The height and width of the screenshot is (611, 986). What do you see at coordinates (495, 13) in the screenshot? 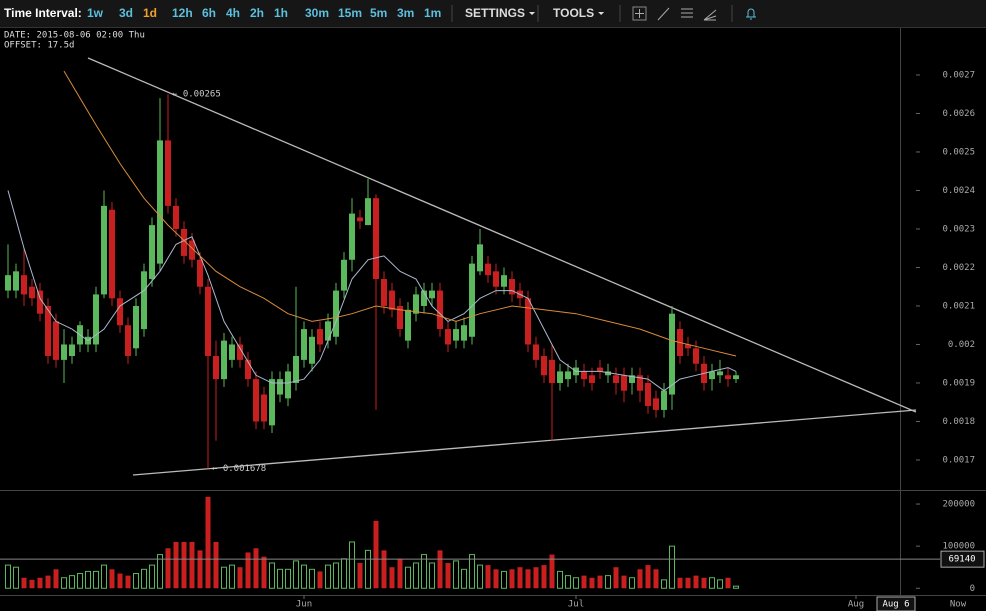
I see `menu-button: SETTINGS` at bounding box center [495, 13].